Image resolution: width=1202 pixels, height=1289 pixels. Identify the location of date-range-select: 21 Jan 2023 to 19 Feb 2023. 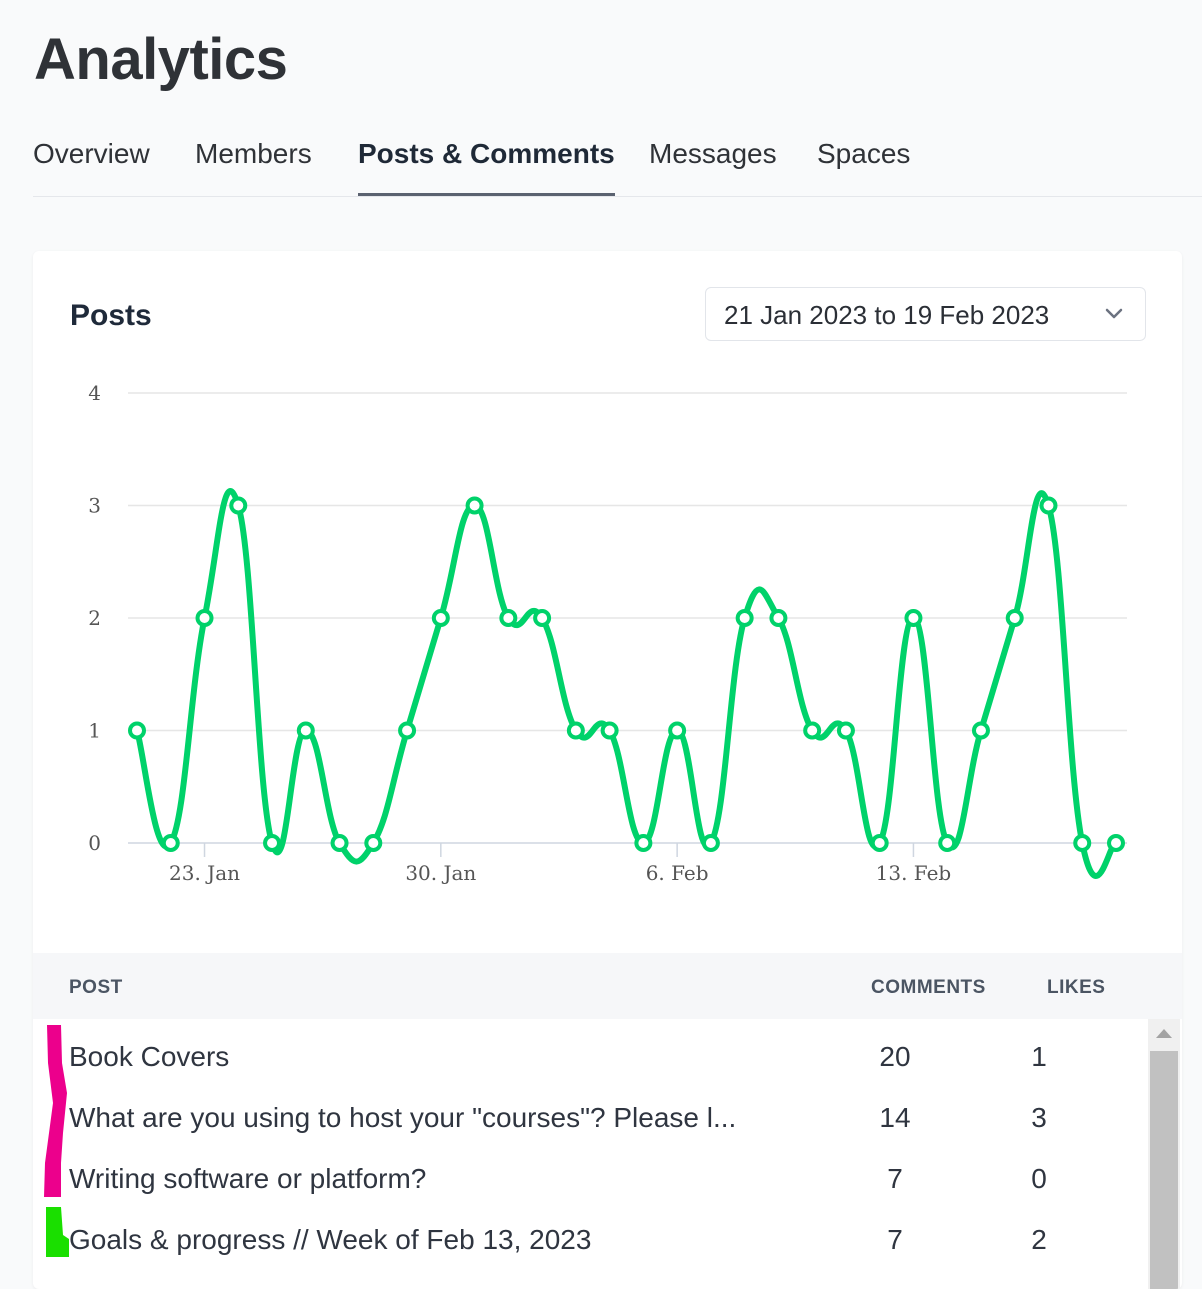
(925, 314).